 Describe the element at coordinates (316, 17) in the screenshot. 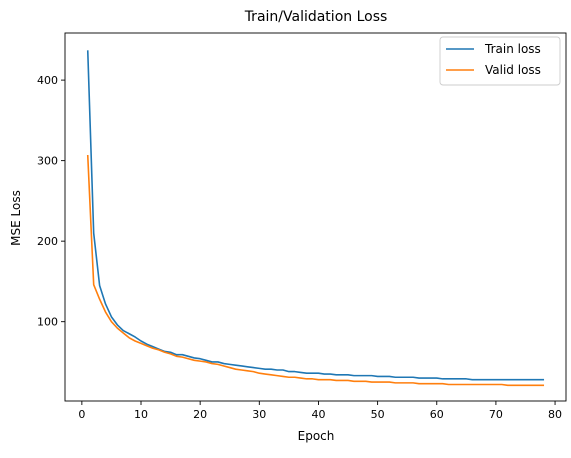

I see `chart-title: Train/Validation Loss` at that location.